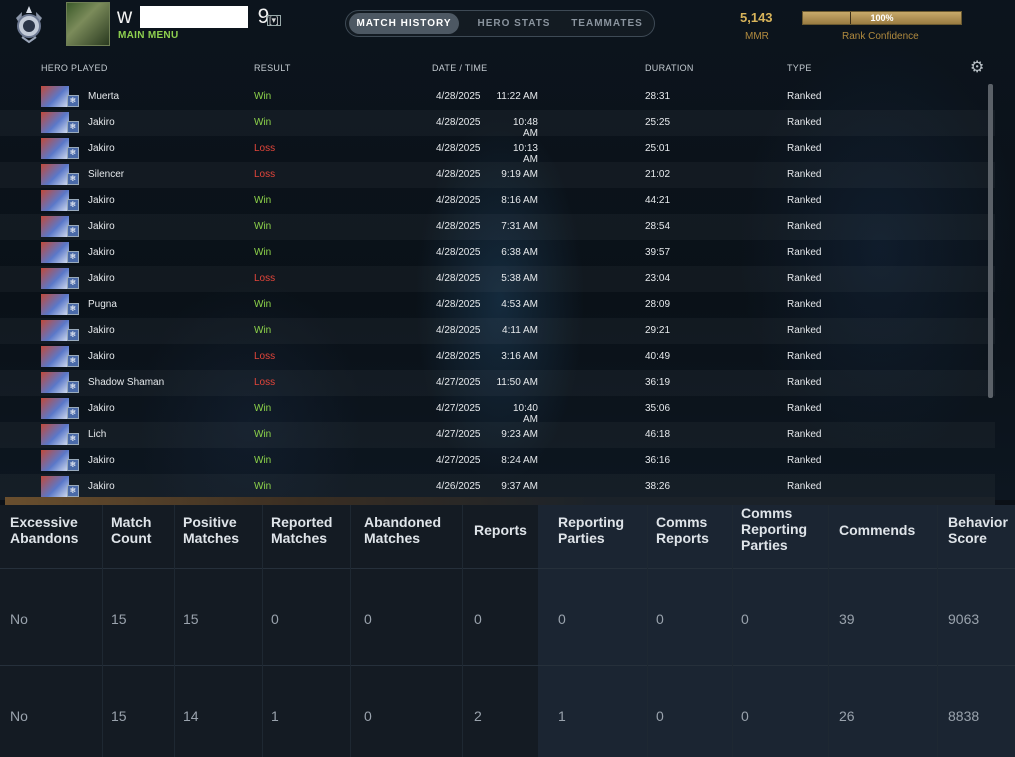  Describe the element at coordinates (125, 16) in the screenshot. I see `player-name-prefix: w` at that location.